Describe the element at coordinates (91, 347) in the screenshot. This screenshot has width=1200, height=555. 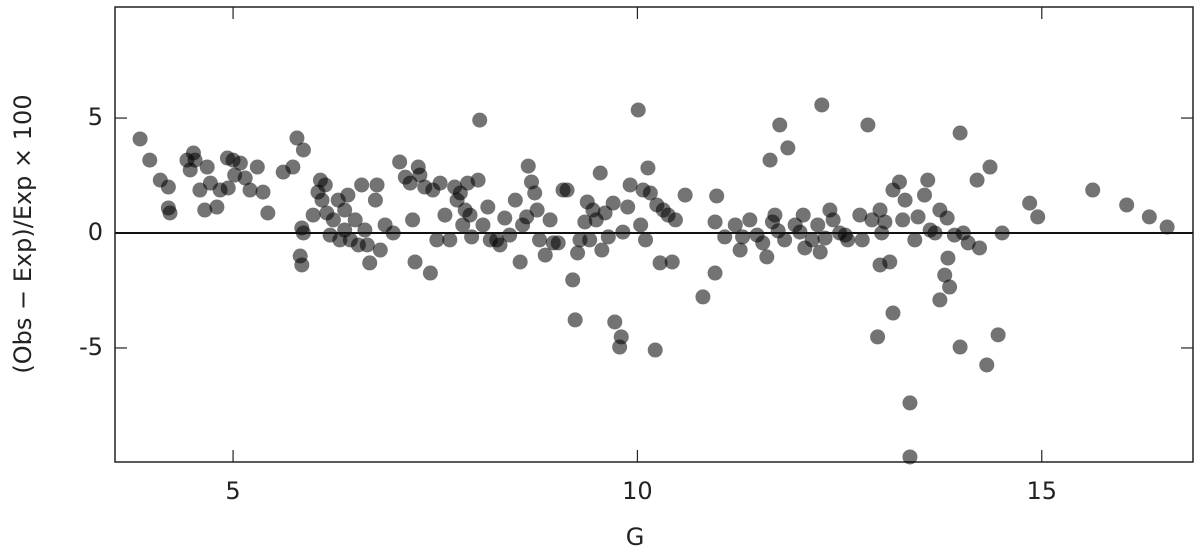
I see `y-tick-label: -5` at that location.